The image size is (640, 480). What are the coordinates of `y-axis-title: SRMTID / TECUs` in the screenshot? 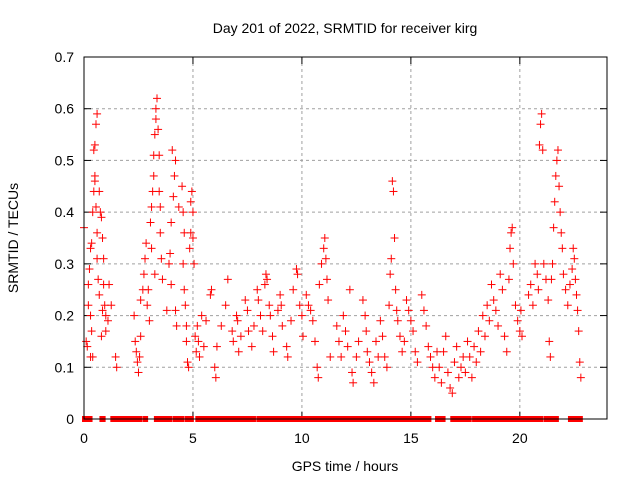 It's located at (13, 238).